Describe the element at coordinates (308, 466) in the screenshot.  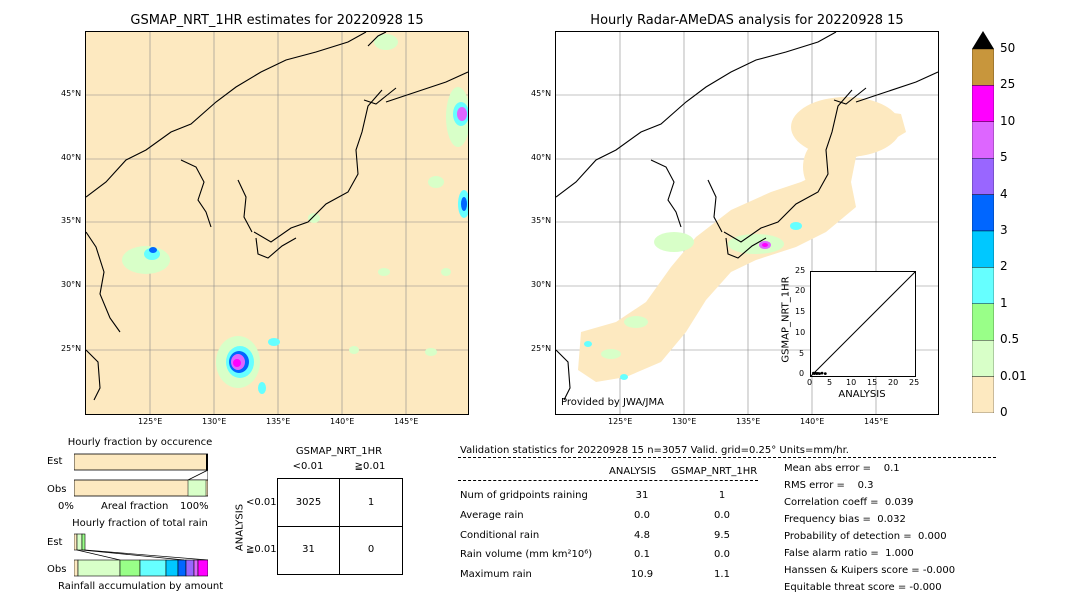
I see `contingency-col-header-0: <0.01` at that location.